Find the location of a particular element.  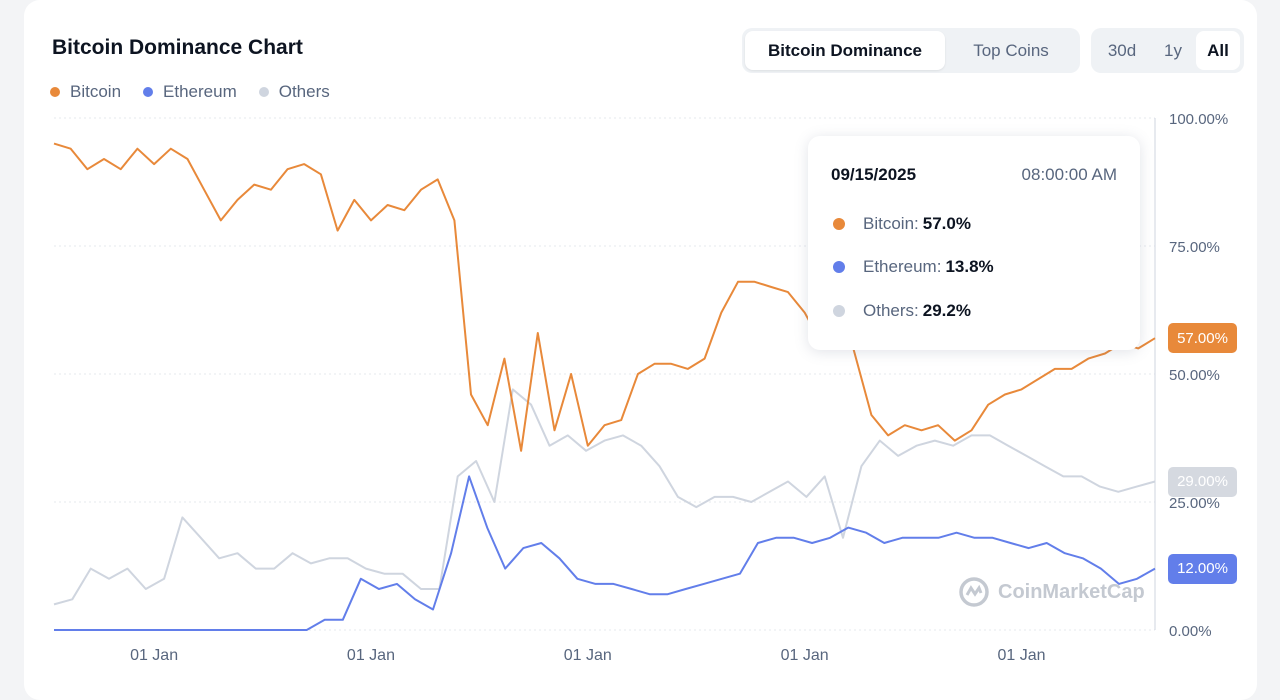

y-tick-label: 0.00% is located at coordinates (1190, 631).